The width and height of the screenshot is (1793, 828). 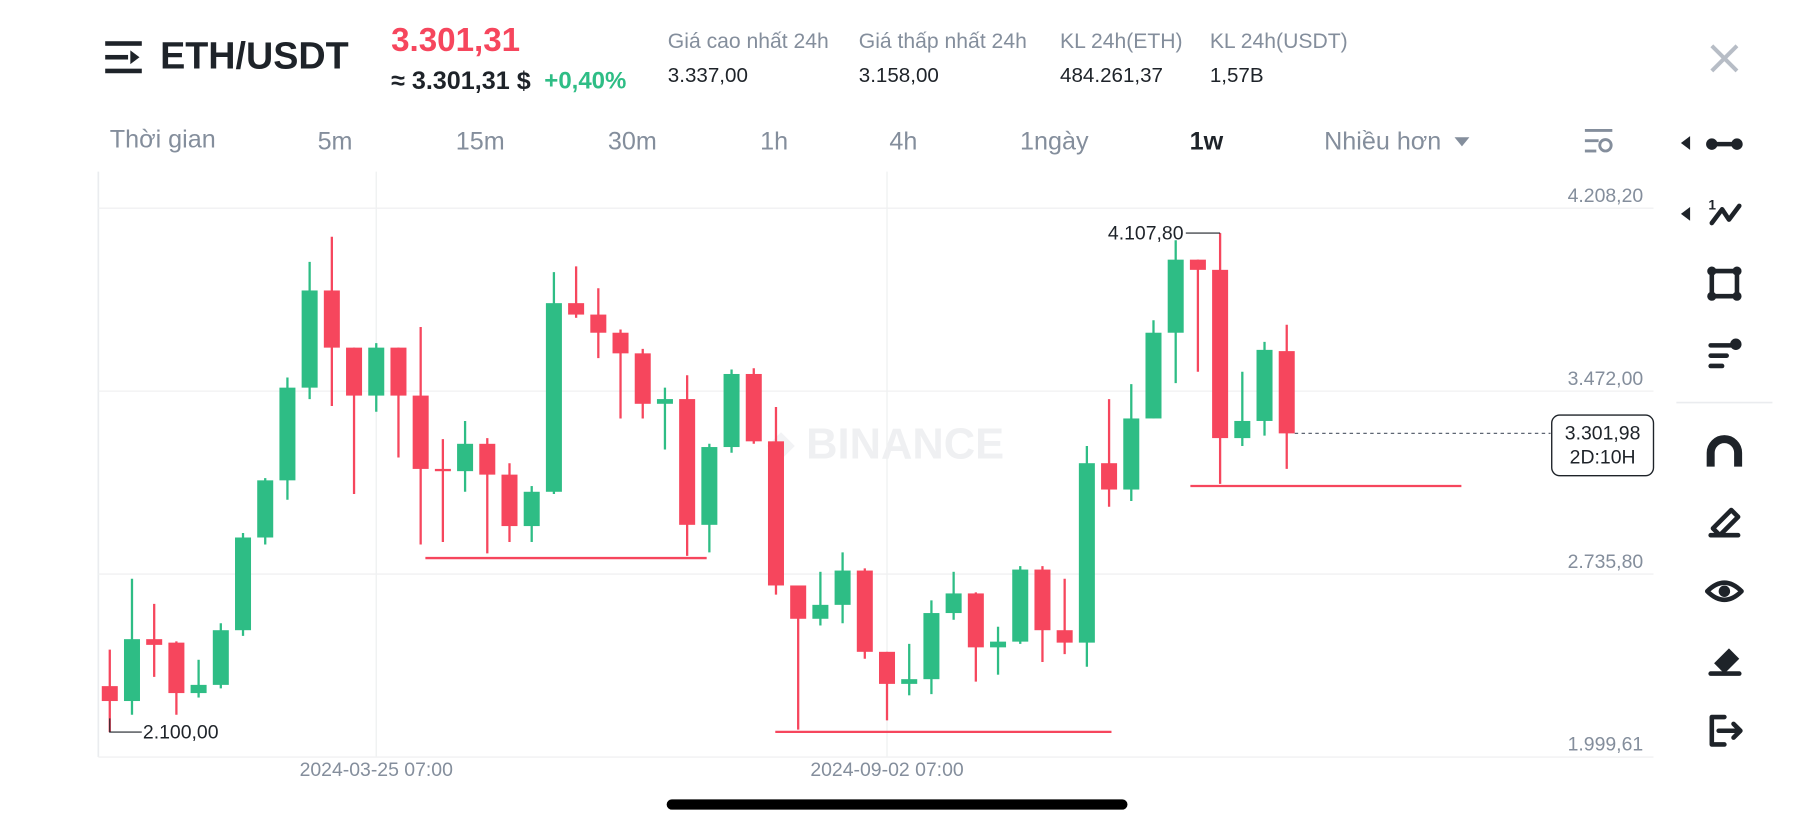 I want to click on stat-value: 3.158,00, so click(x=899, y=75).